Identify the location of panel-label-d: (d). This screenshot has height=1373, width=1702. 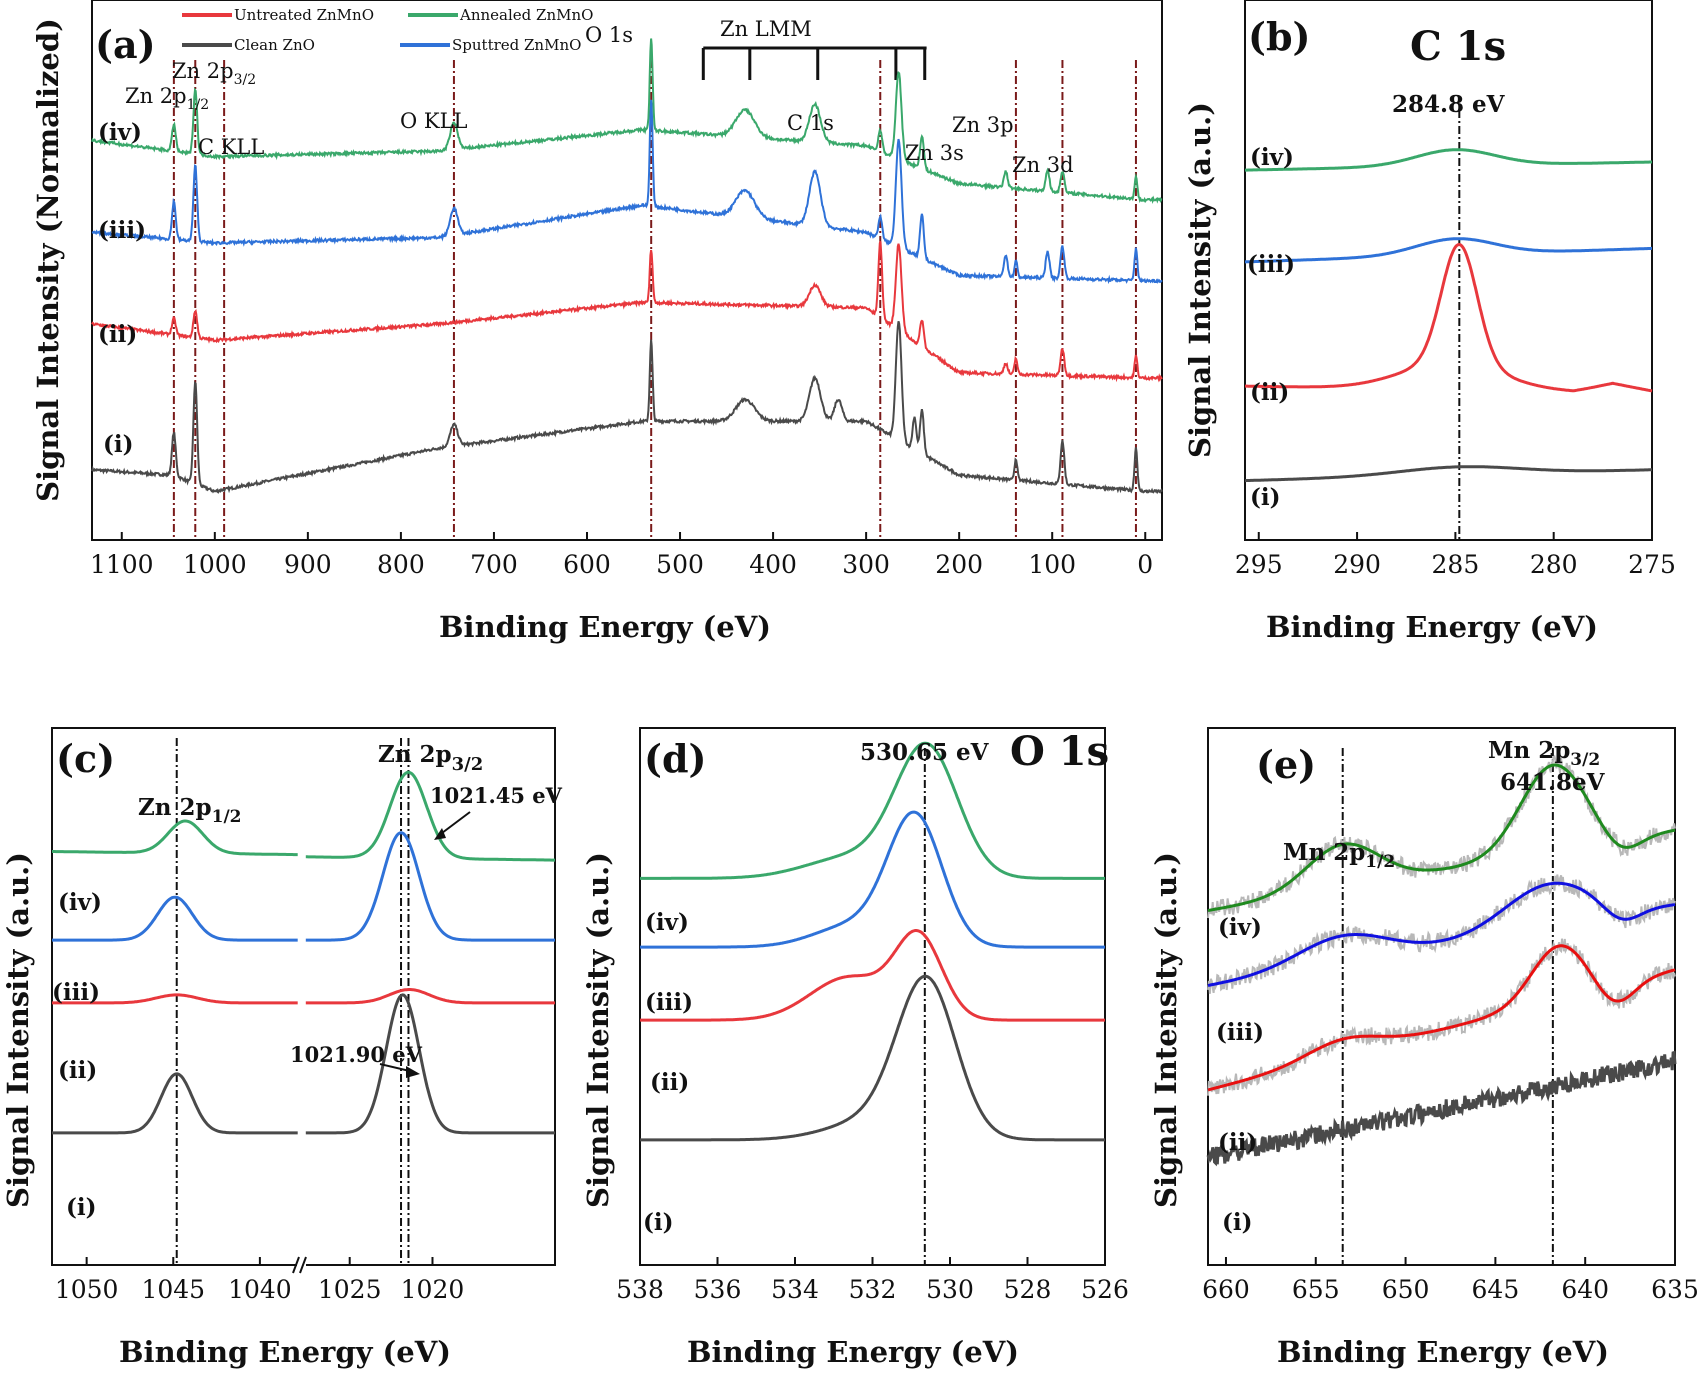
(675, 758).